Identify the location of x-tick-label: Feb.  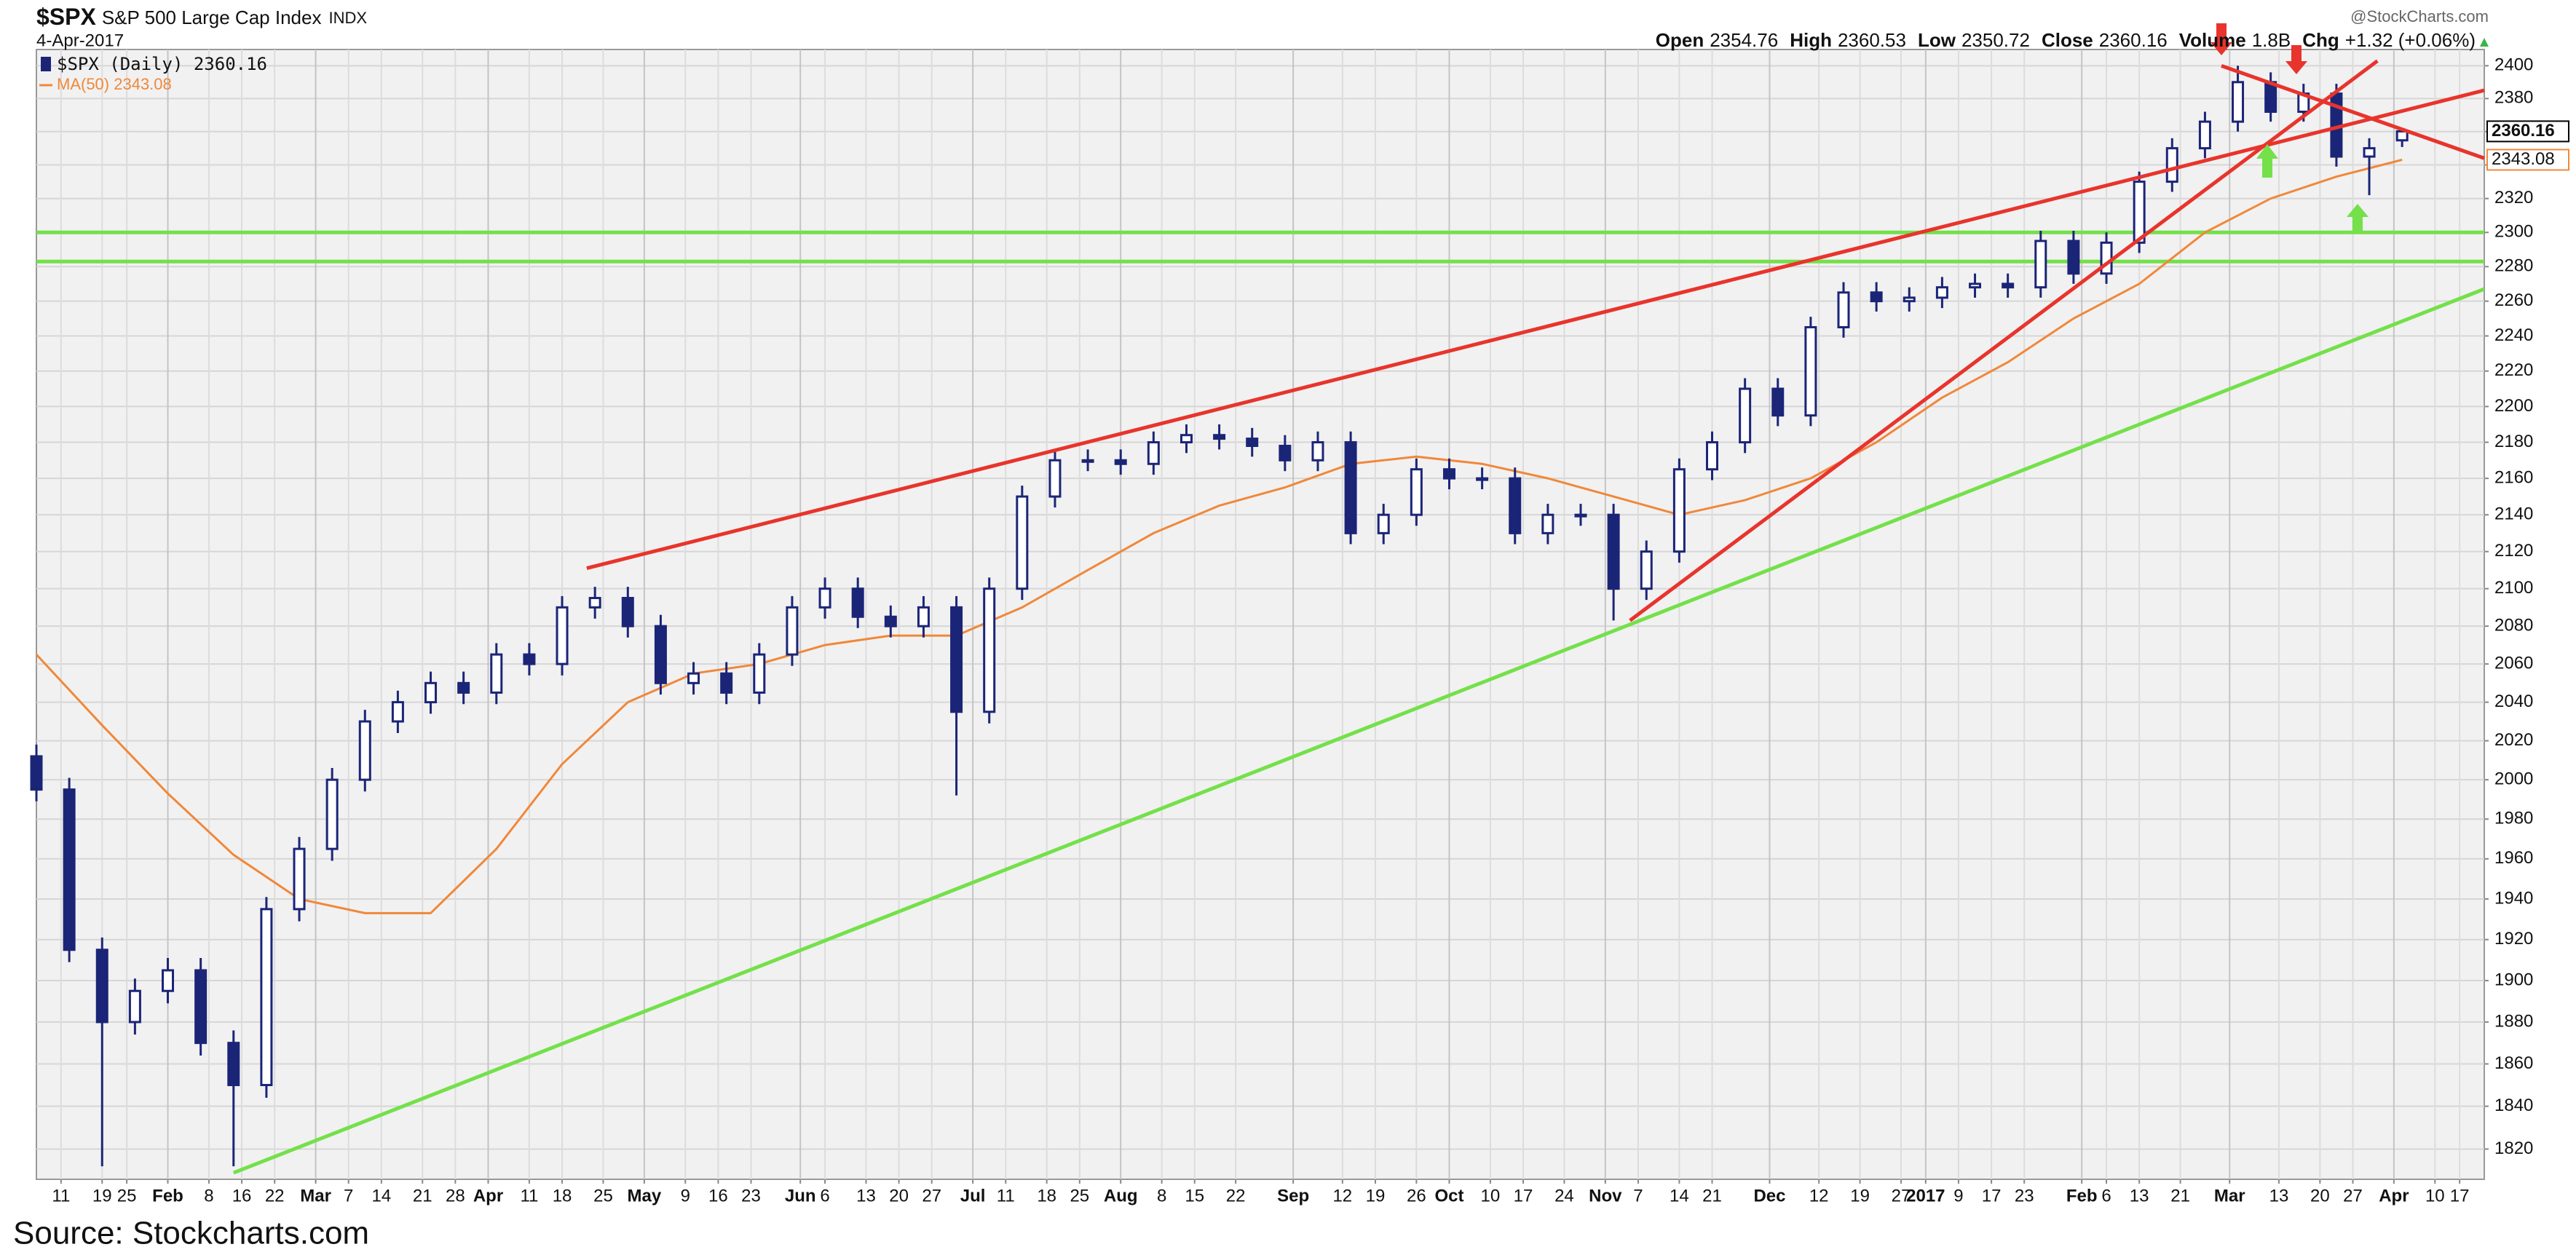
(2082, 1195).